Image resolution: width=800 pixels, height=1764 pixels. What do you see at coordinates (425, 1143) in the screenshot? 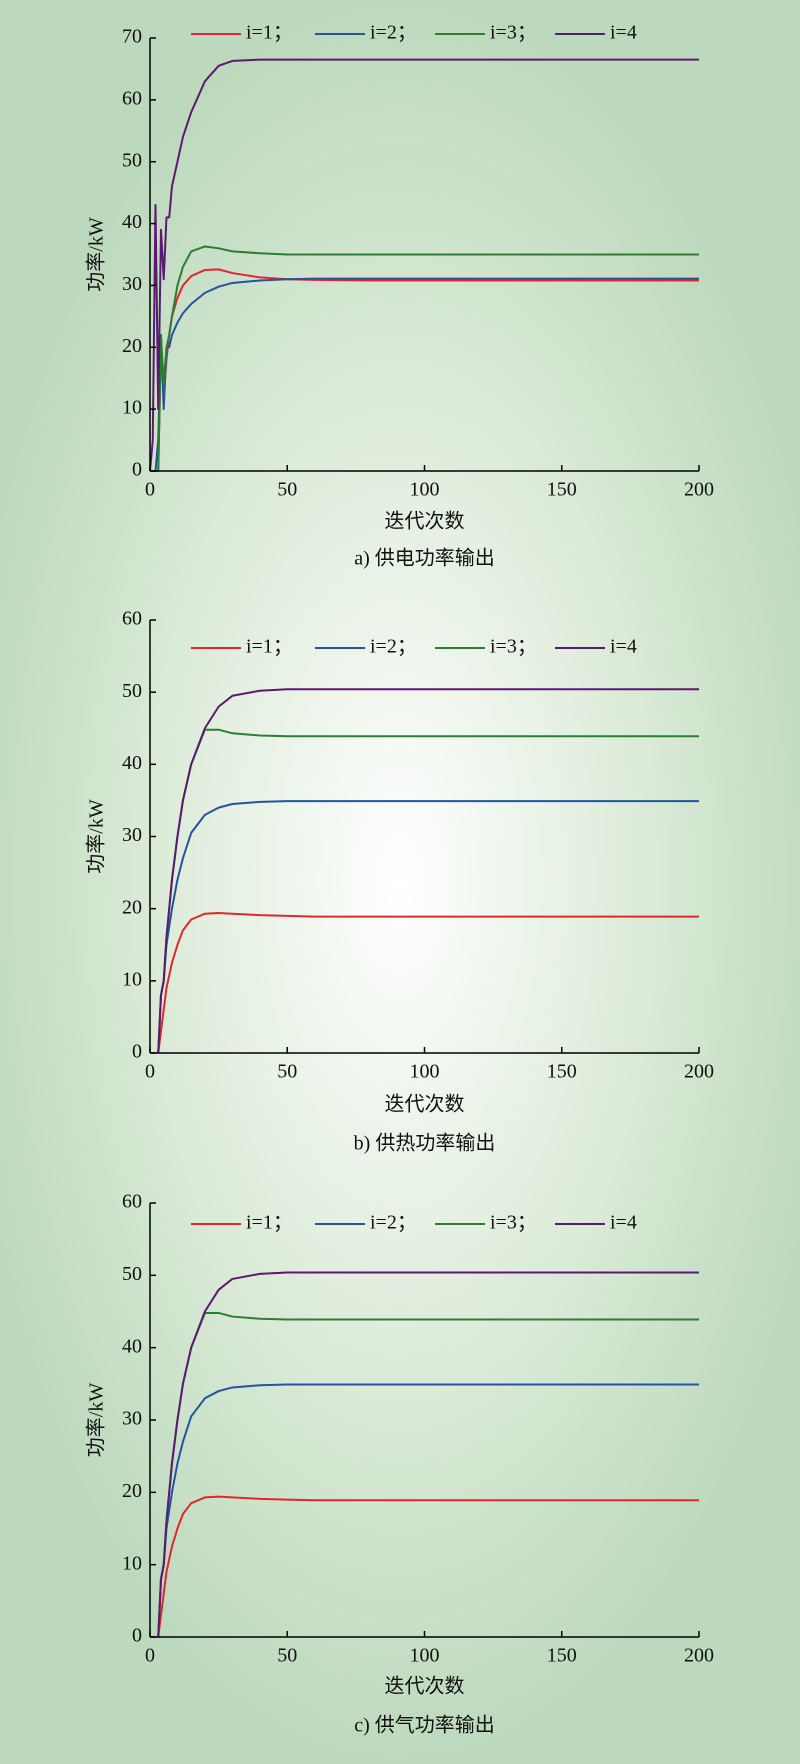
I see `caption: b) 供热功率输出` at bounding box center [425, 1143].